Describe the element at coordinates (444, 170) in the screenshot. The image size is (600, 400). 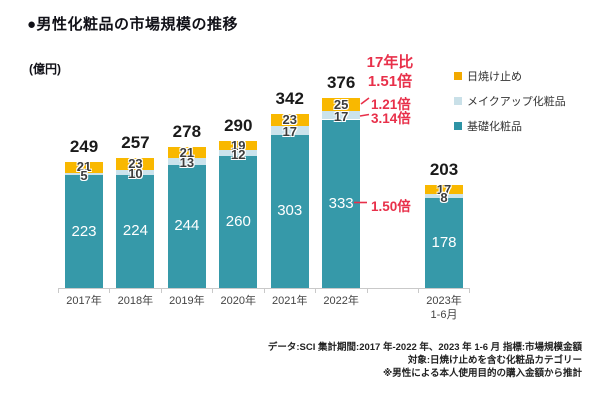
I see `bar-total-label: 203` at that location.